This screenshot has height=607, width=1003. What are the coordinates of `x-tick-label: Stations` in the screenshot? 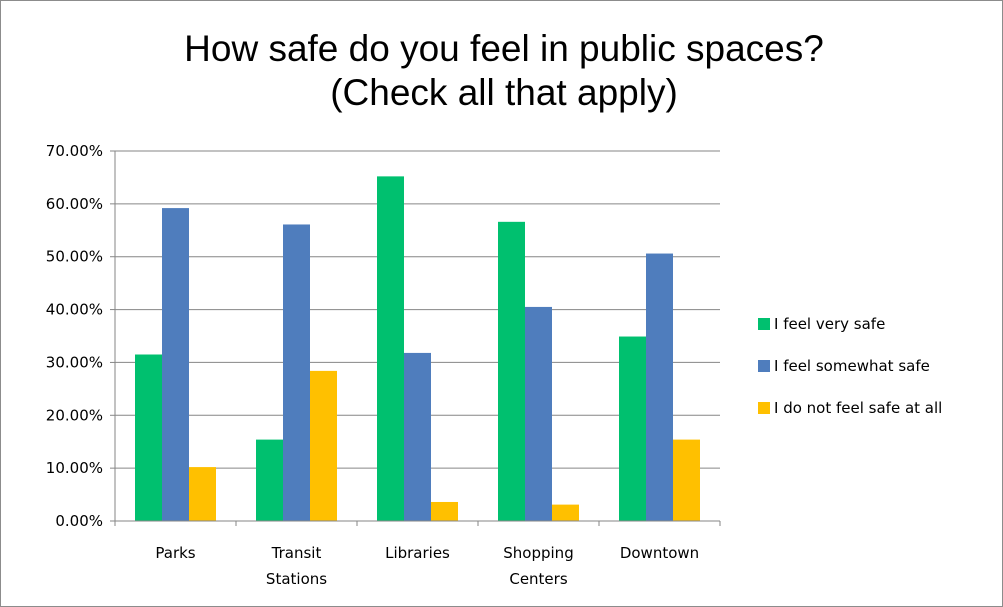 It's located at (296, 579).